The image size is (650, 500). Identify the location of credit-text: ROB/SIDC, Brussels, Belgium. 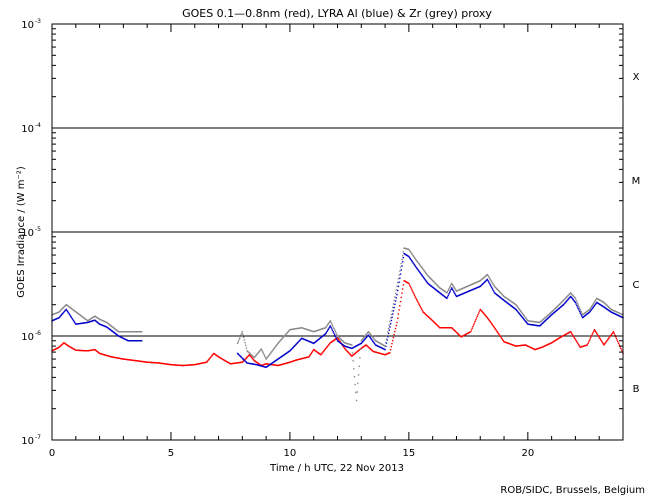
(572, 490).